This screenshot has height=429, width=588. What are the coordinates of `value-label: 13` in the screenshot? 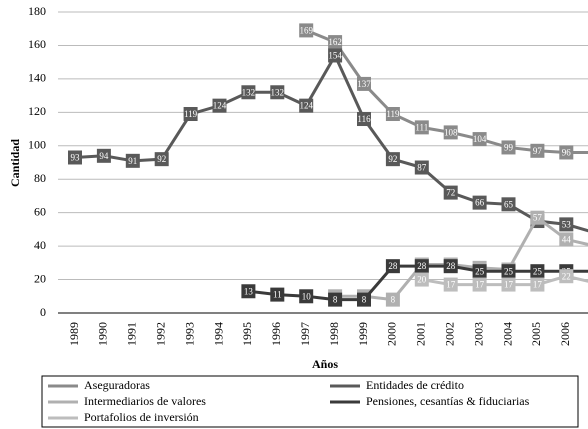 It's located at (249, 291).